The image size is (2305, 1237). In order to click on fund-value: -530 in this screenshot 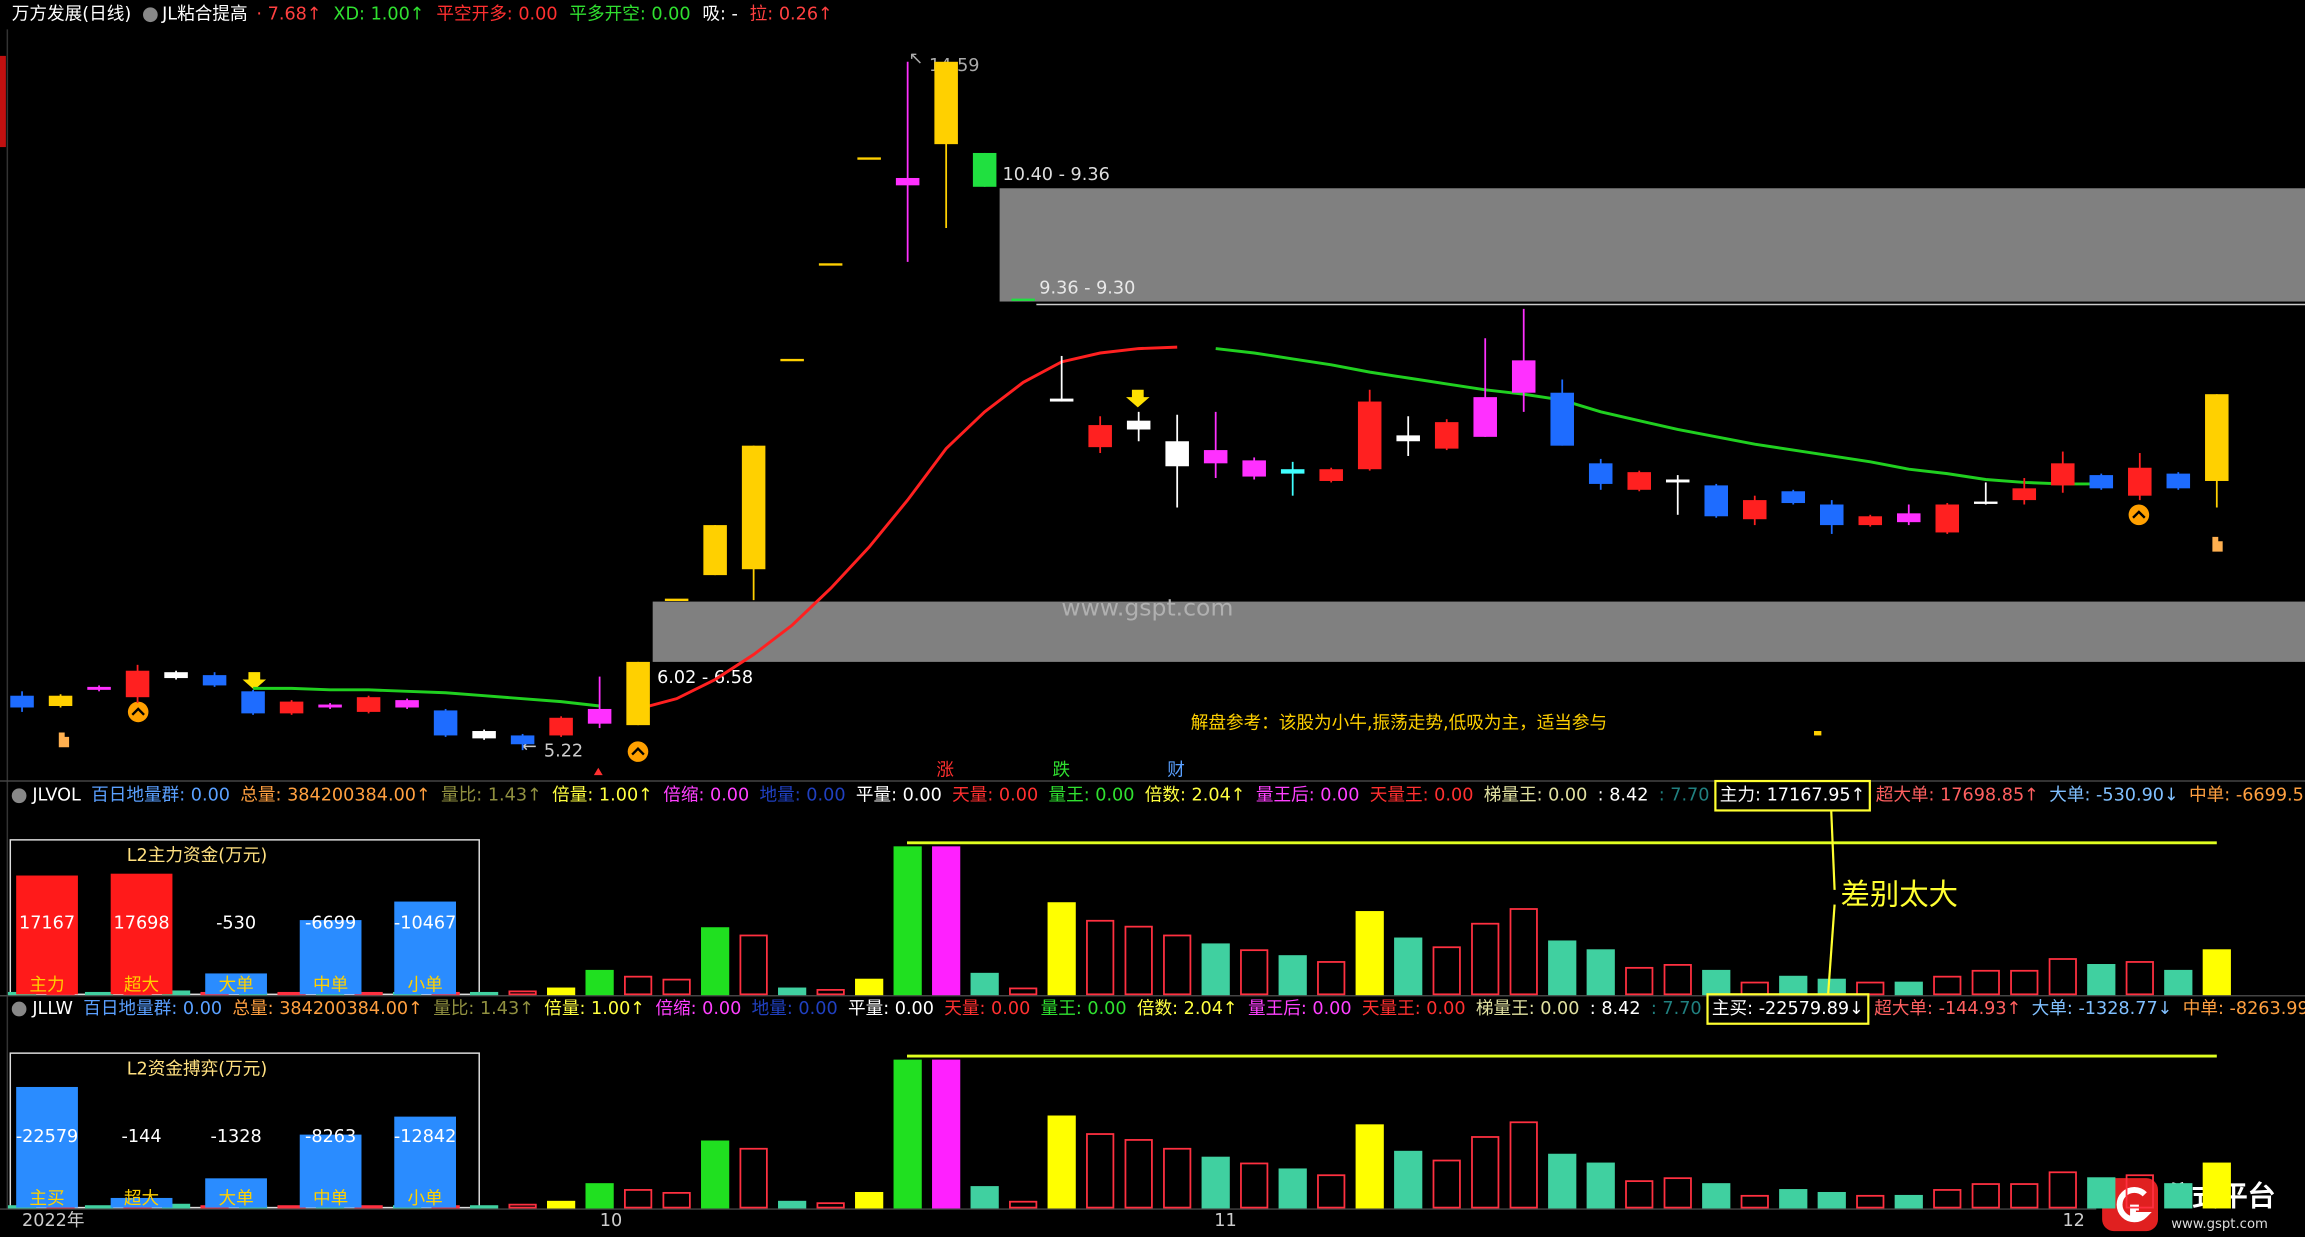, I will do `click(236, 924)`.